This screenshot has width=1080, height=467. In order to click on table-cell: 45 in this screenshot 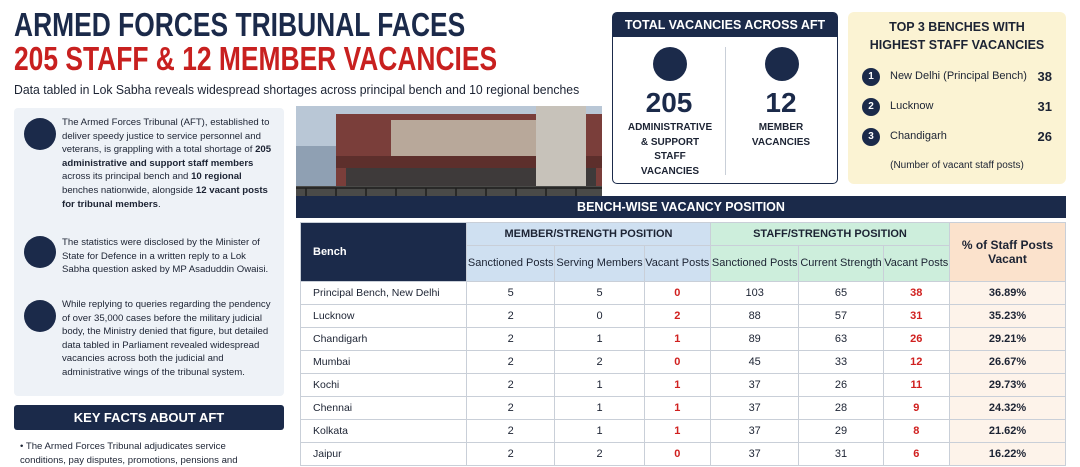, I will do `click(754, 362)`.